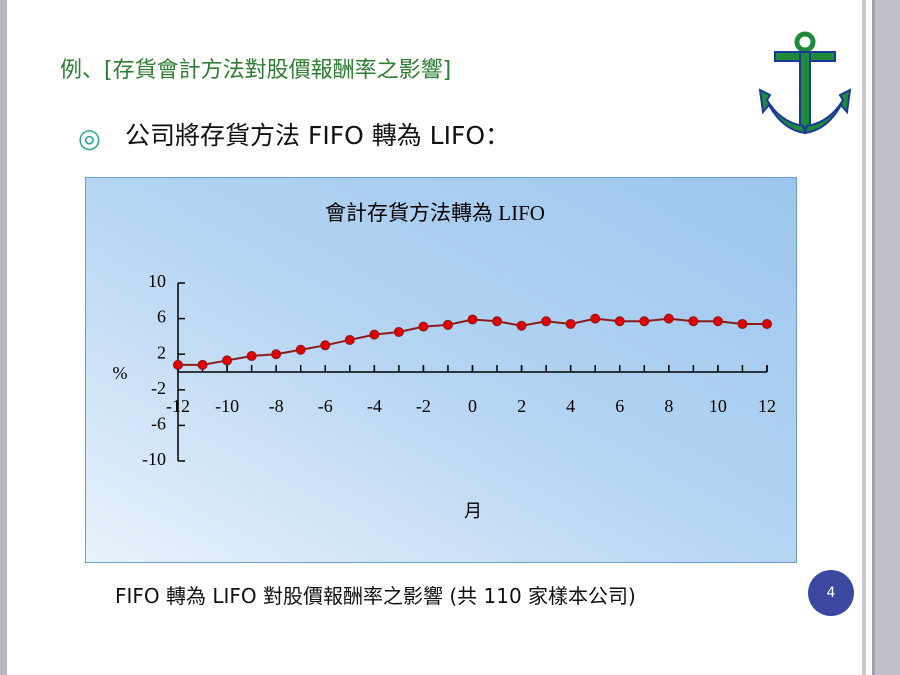 This screenshot has width=900, height=675. I want to click on x-tick-label: 4, so click(570, 406).